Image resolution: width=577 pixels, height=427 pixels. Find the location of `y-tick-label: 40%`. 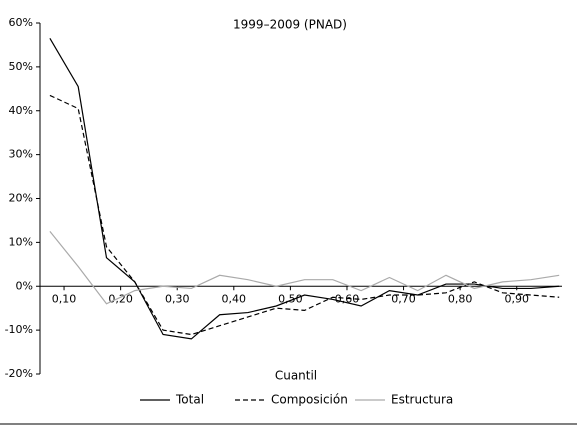

y-tick-label: 40% is located at coordinates (21, 110).